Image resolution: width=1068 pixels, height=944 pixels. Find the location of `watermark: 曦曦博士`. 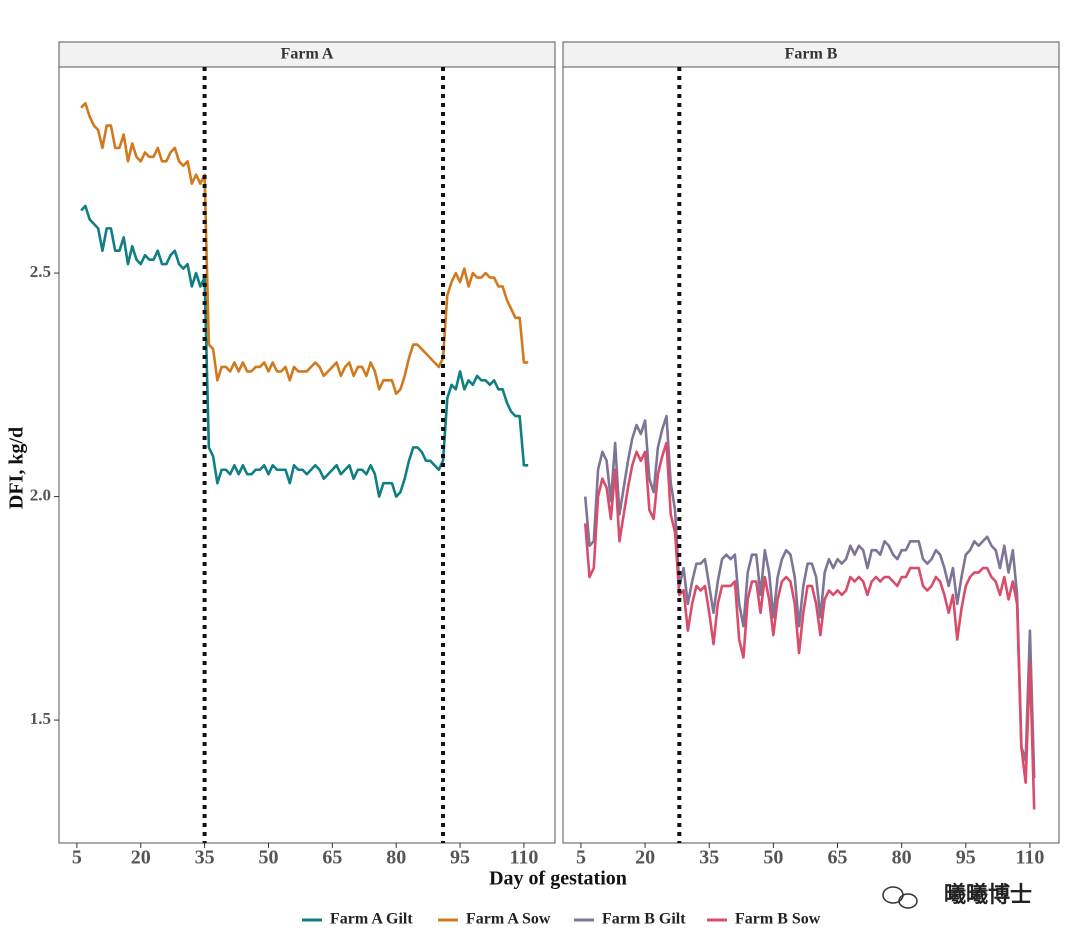

watermark: 曦曦博士 is located at coordinates (988, 894).